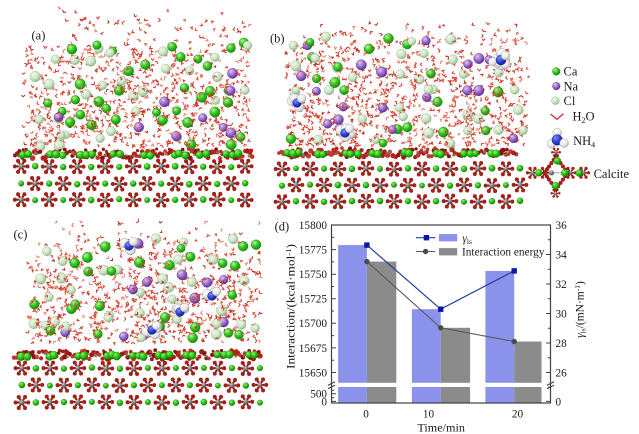  Describe the element at coordinates (313, 300) in the screenshot. I see `svg-text: 15725` at that location.